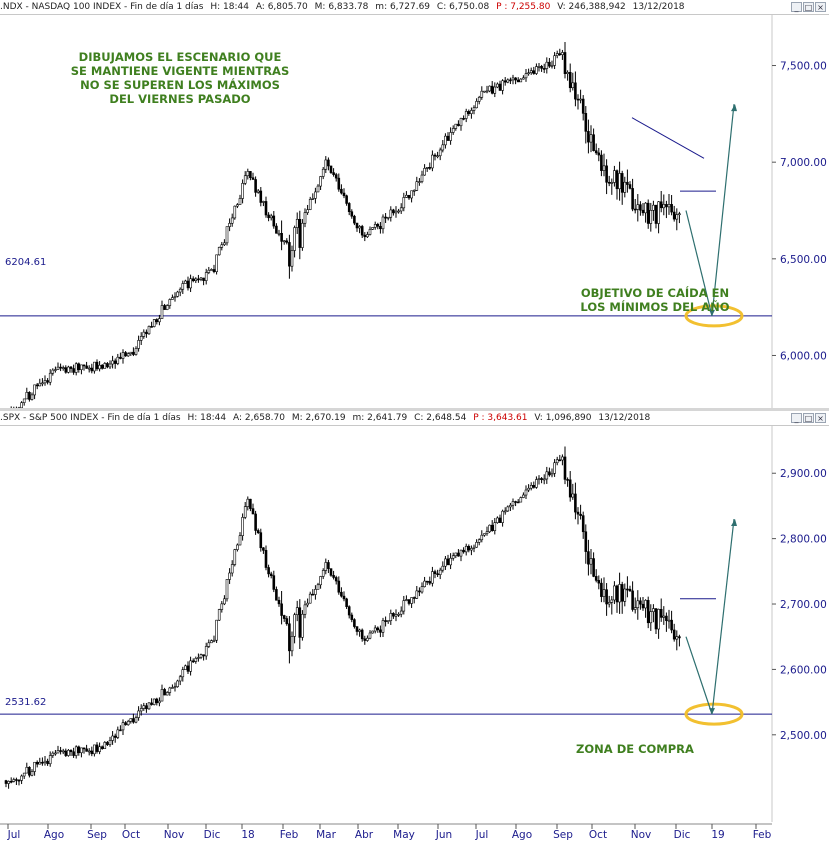 The width and height of the screenshot is (829, 842). I want to click on arrowhead-up, so click(734, 108).